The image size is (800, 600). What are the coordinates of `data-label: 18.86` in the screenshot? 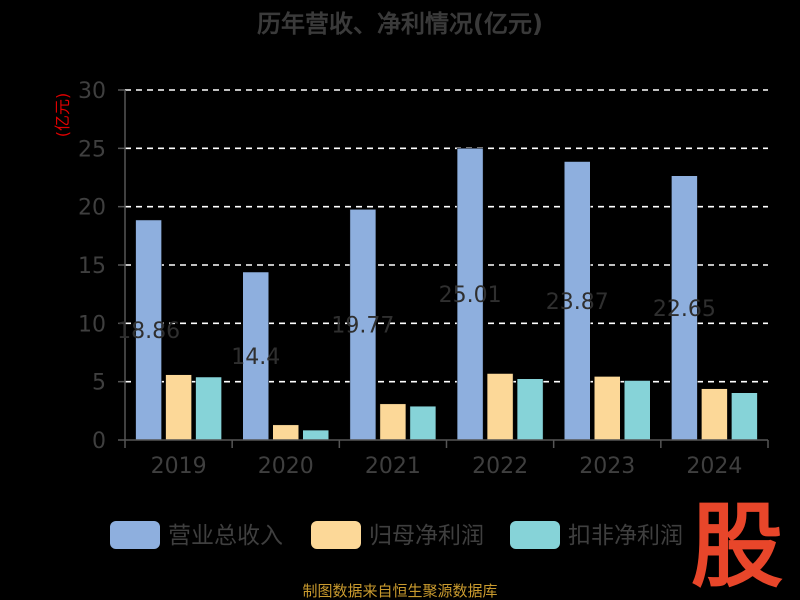 It's located at (148, 331).